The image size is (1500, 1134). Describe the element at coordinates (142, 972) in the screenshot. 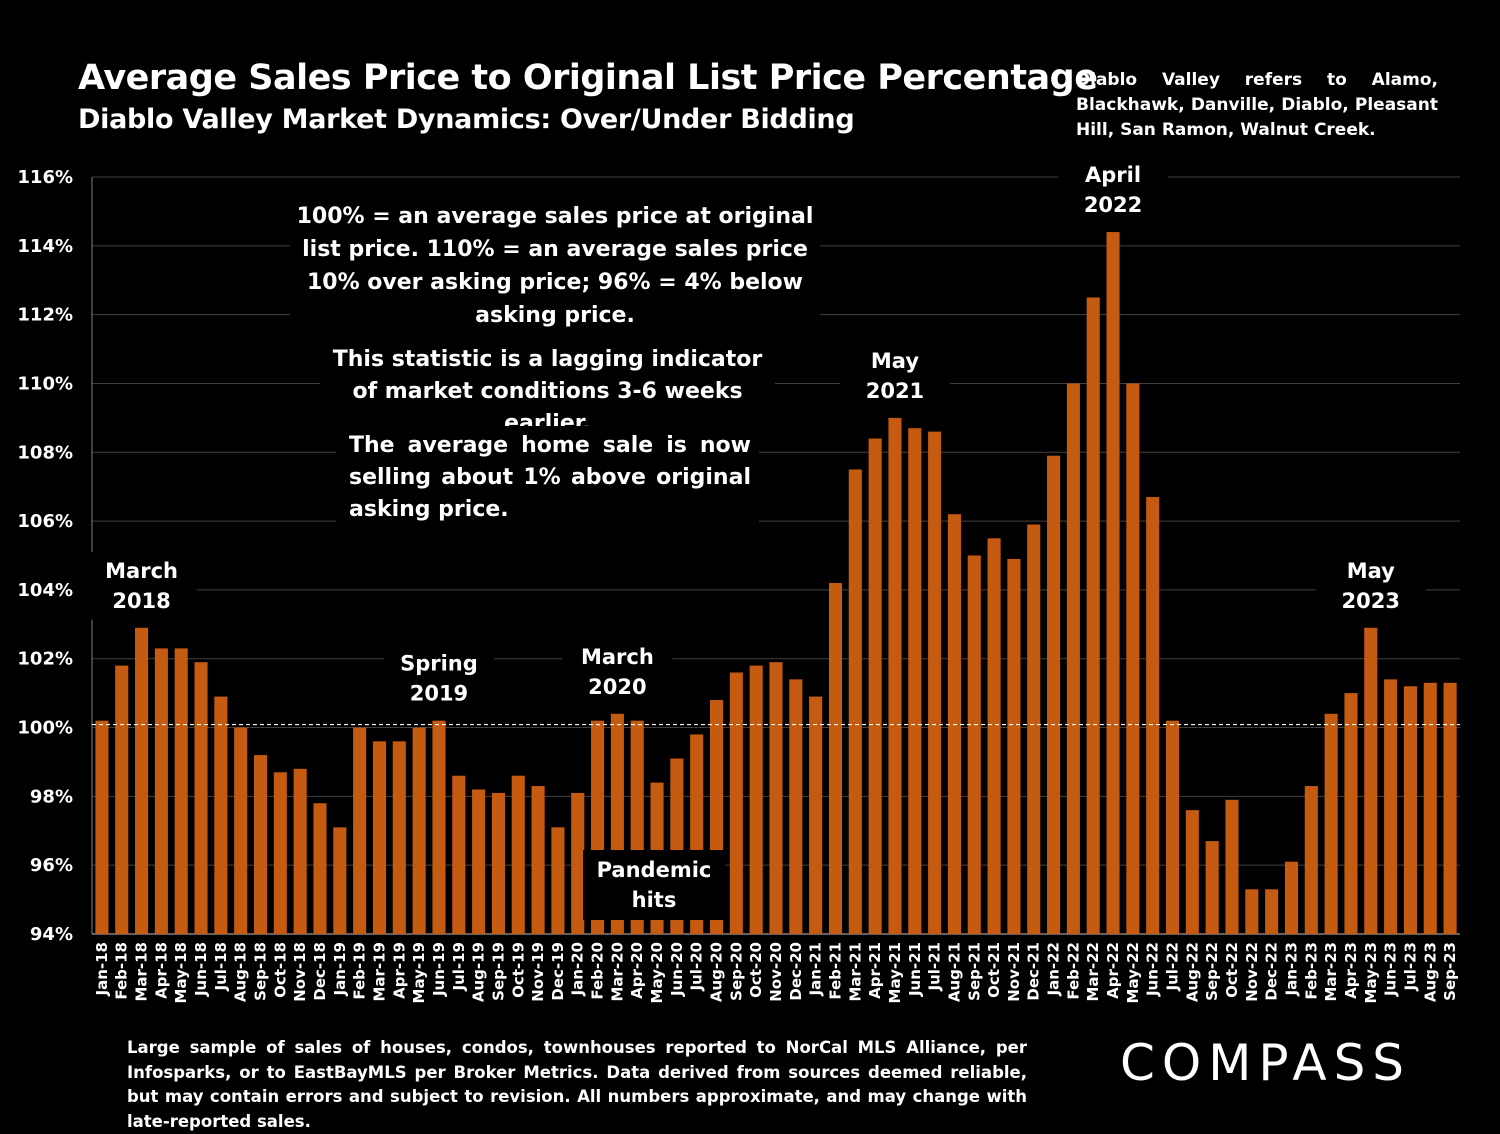

I see `x-tick-label: Mar-18` at that location.